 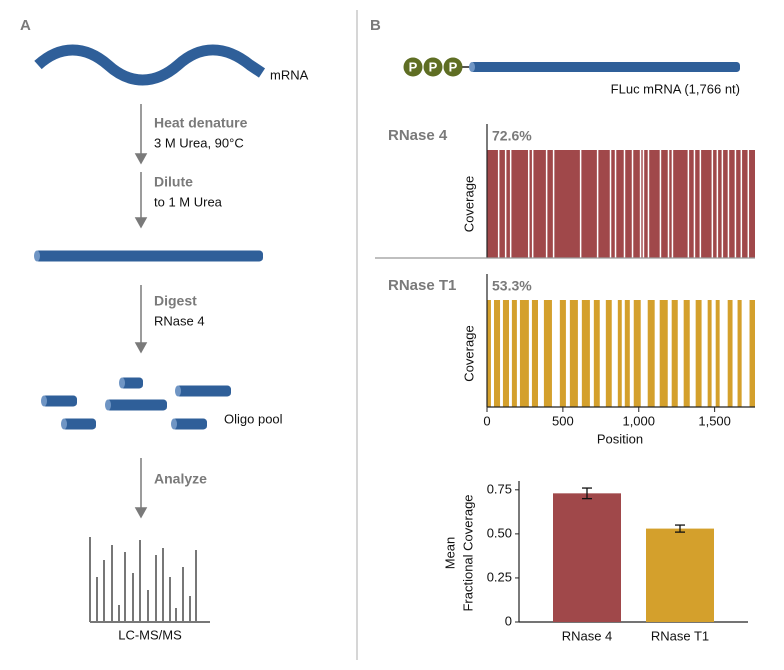 I want to click on transcript-label: FLuc mRNA (1,766 nt), so click(x=675, y=88).